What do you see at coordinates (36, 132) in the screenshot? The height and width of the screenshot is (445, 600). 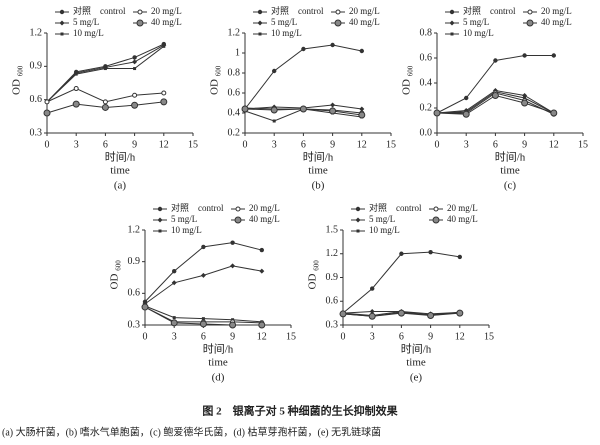 I see `y-tick-label: 0.3` at bounding box center [36, 132].